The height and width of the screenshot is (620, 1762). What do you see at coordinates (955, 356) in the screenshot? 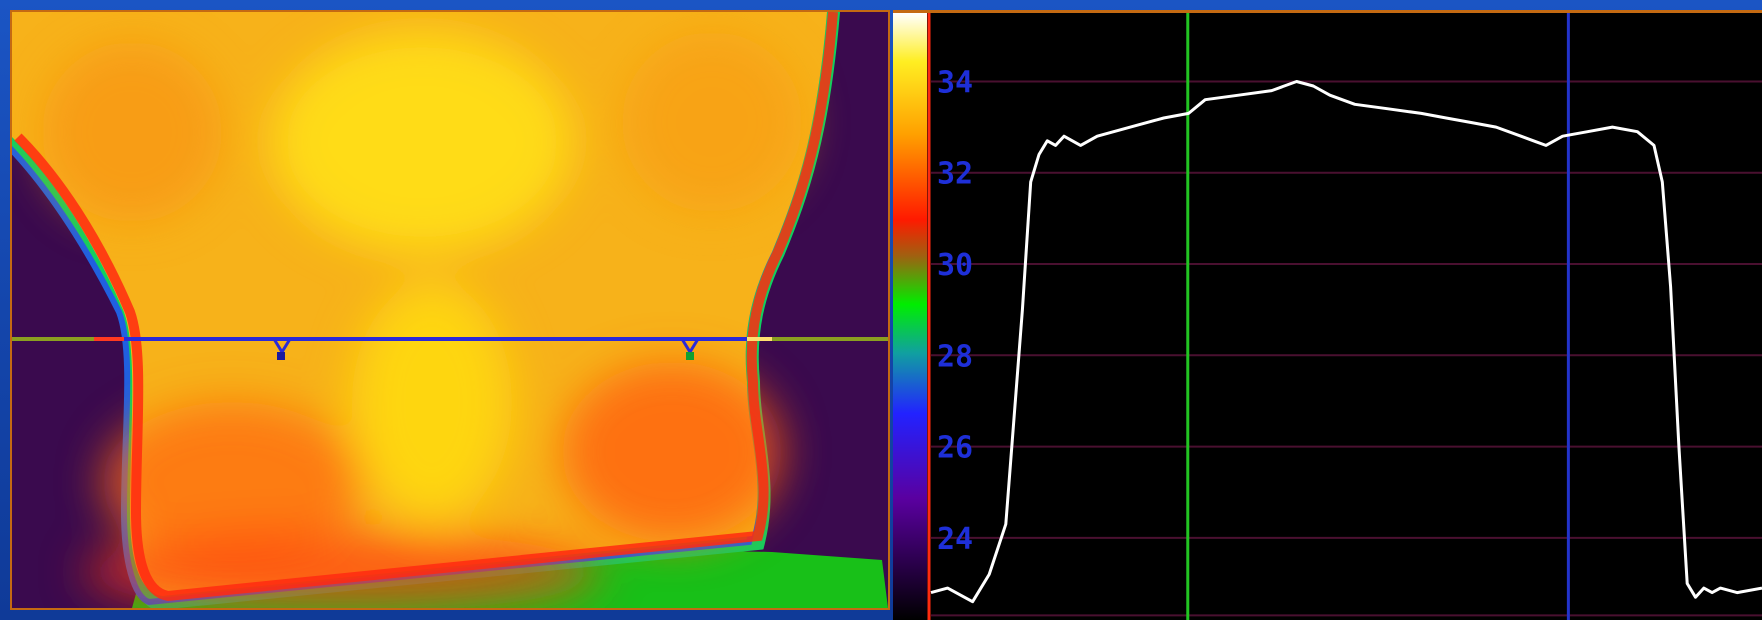
I see `scale-label: 28` at bounding box center [955, 356].